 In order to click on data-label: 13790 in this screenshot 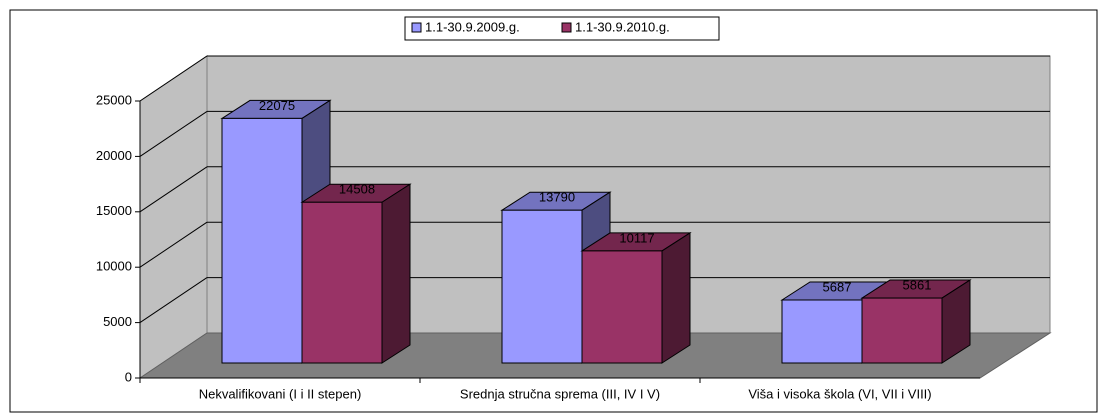, I will do `click(557, 197)`.